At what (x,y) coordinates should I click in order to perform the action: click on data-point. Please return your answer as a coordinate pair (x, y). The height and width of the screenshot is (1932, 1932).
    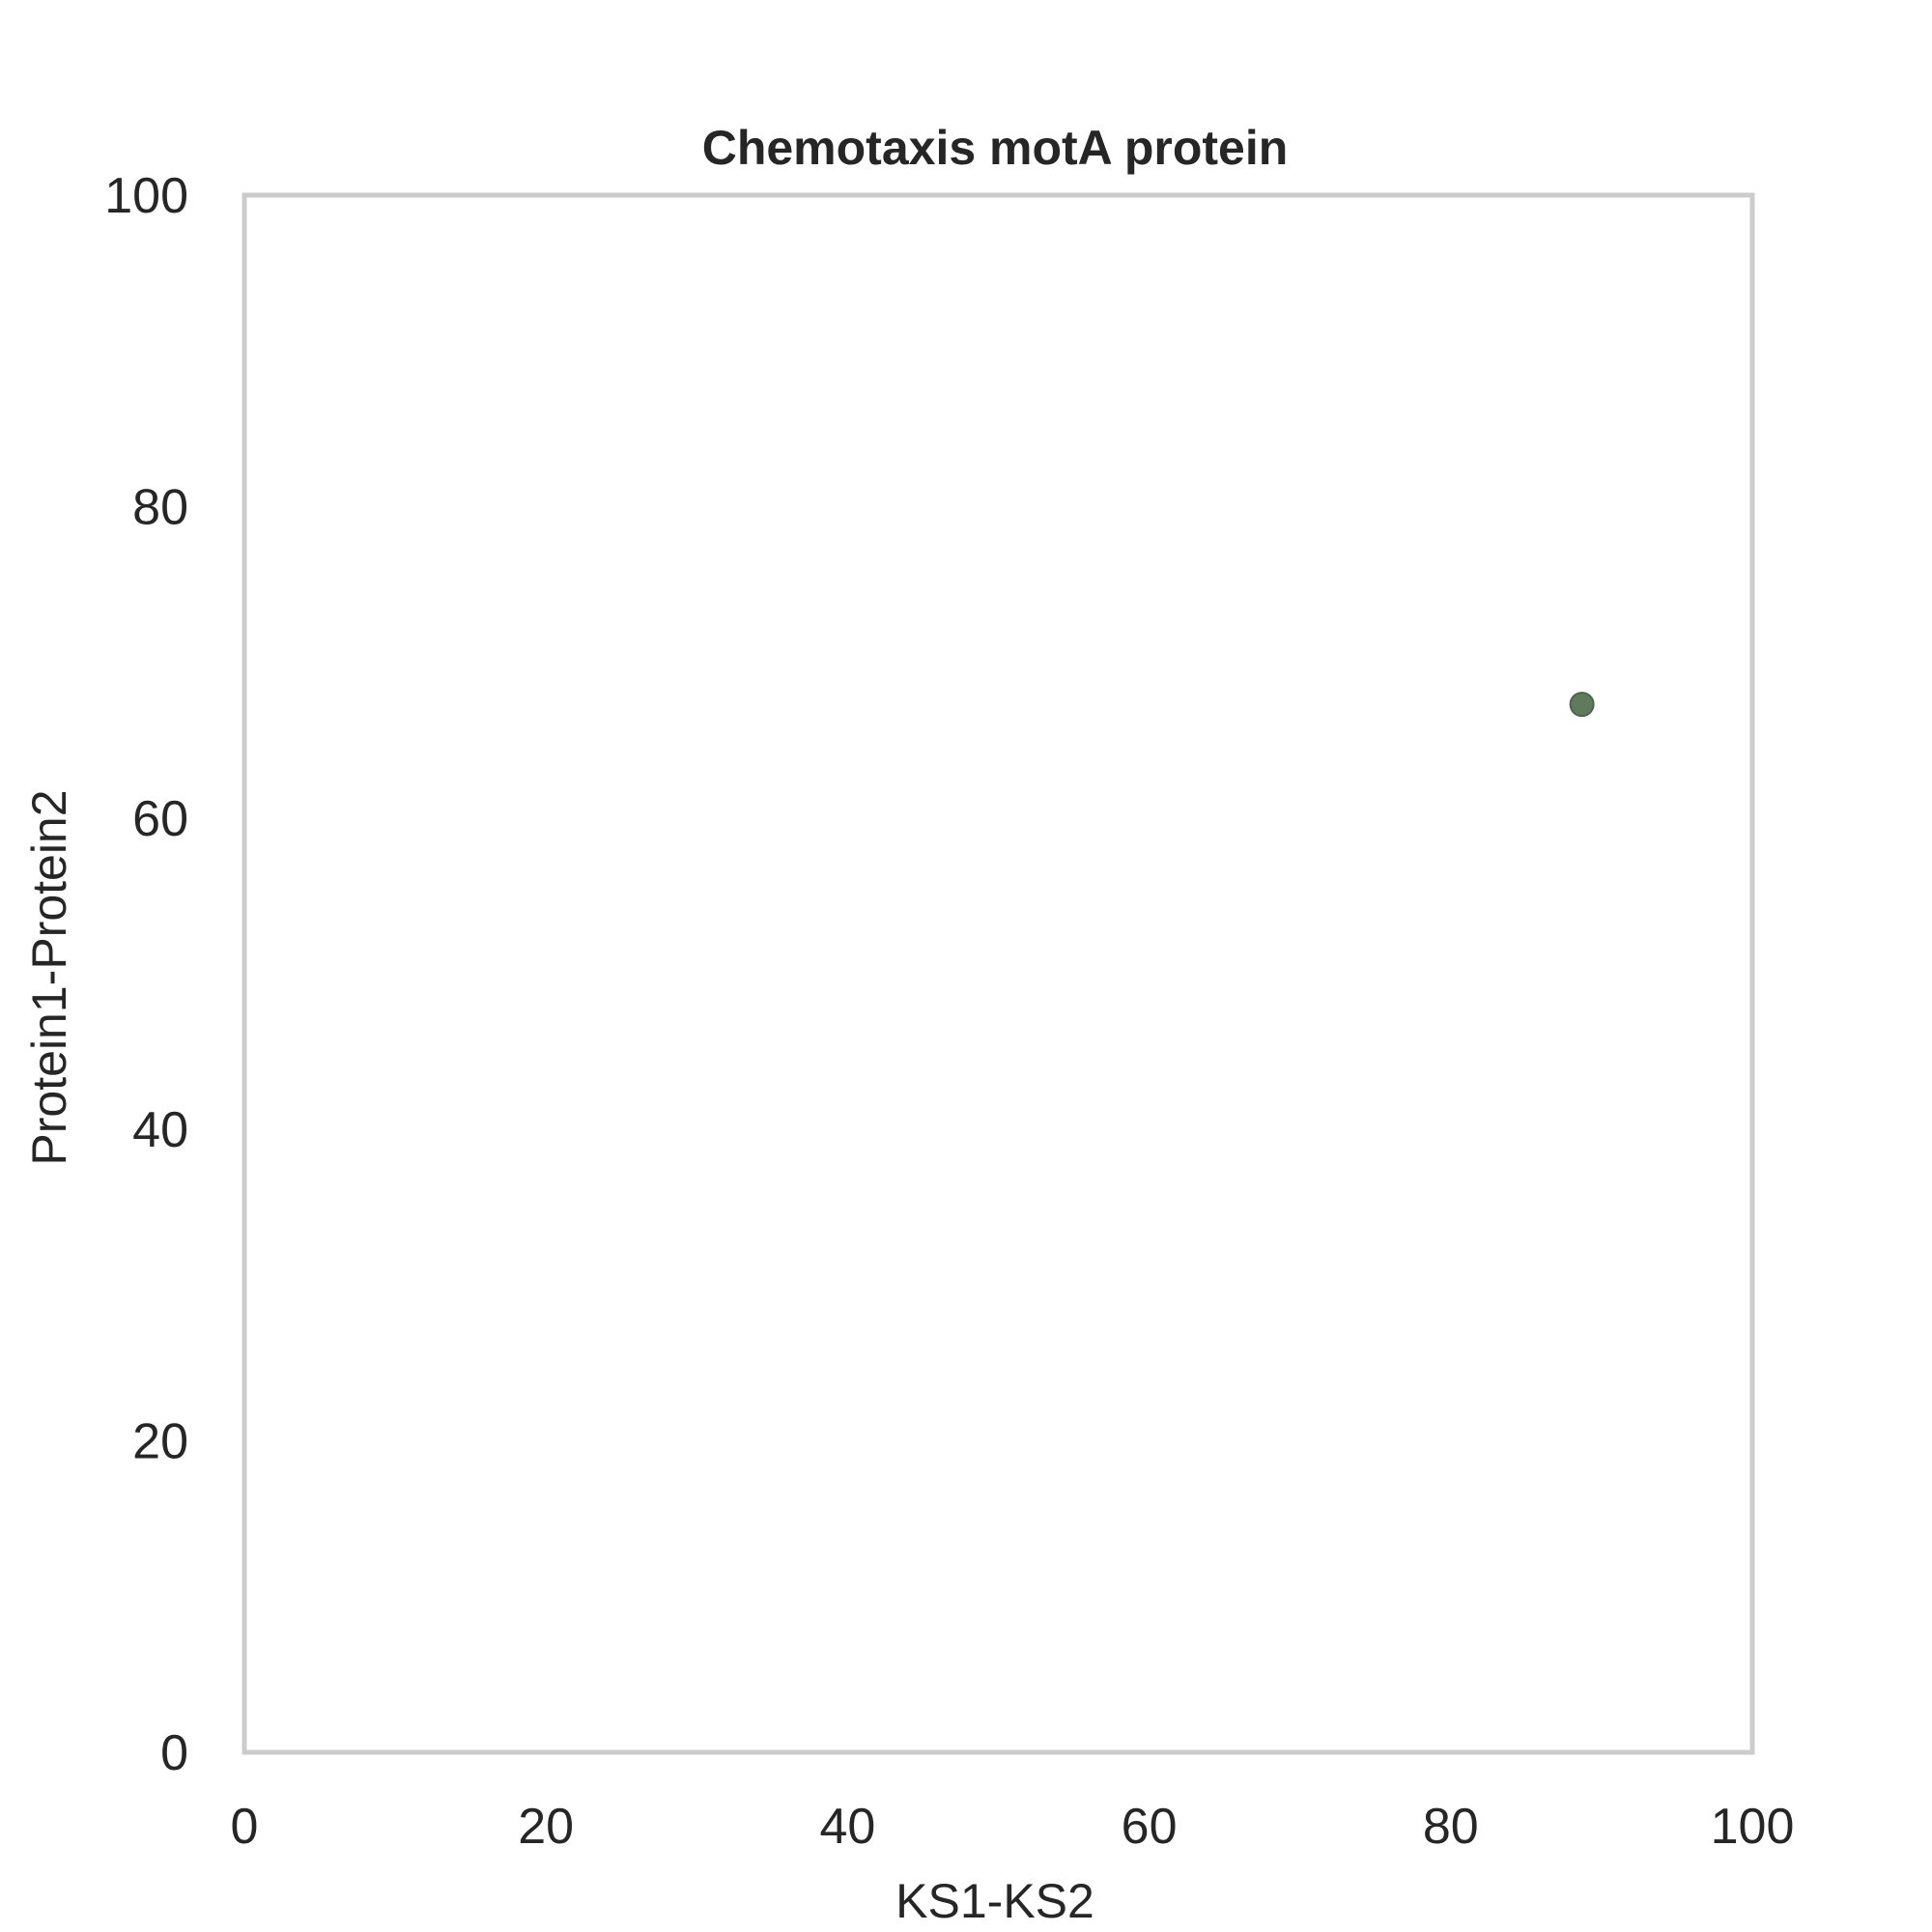
    Looking at the image, I should click on (1582, 705).